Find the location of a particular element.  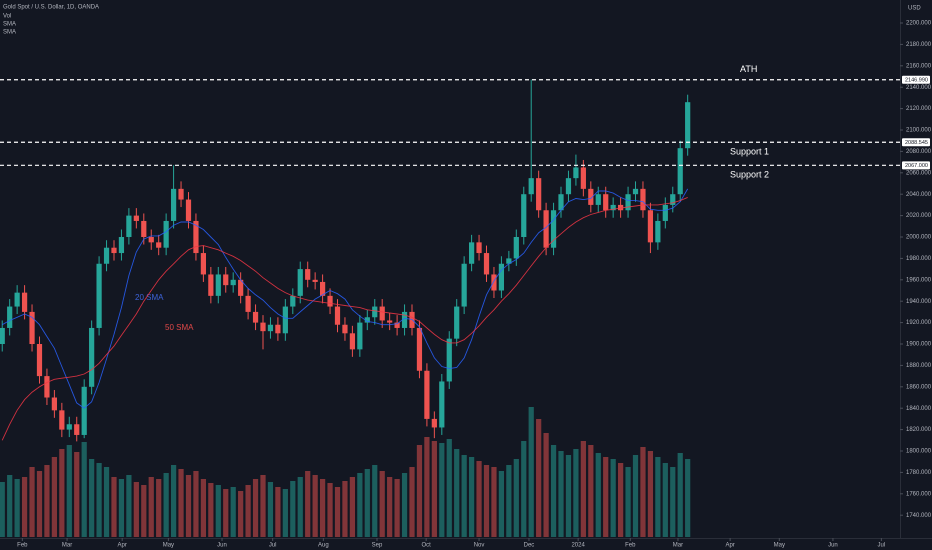

x-tick-label: Jun is located at coordinates (833, 546).